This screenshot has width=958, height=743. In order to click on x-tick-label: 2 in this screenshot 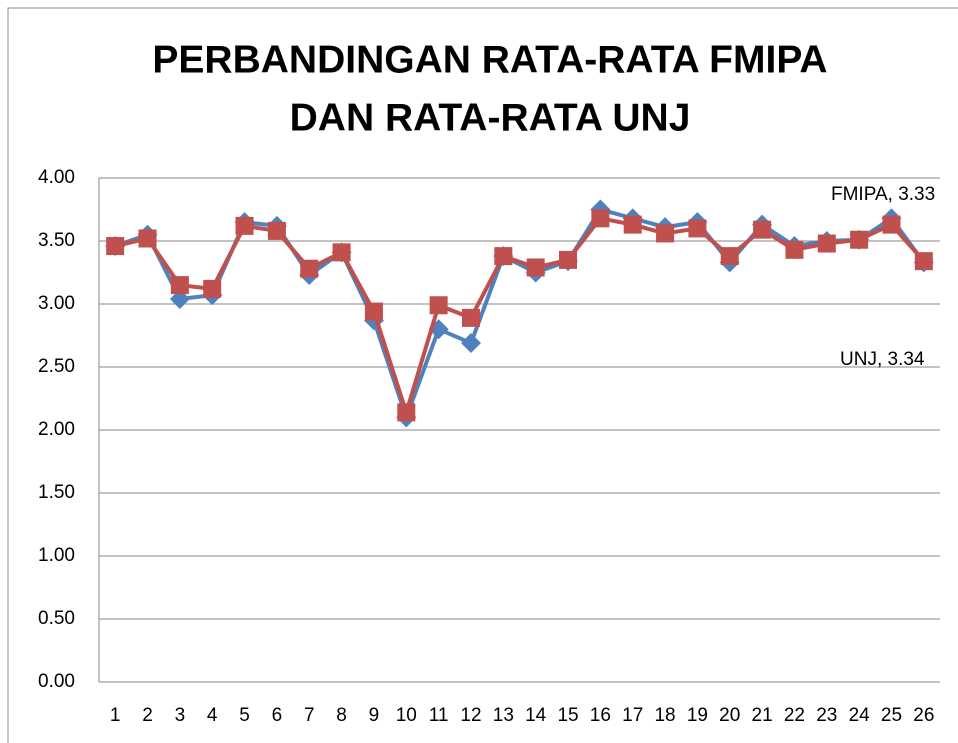, I will do `click(147, 715)`.